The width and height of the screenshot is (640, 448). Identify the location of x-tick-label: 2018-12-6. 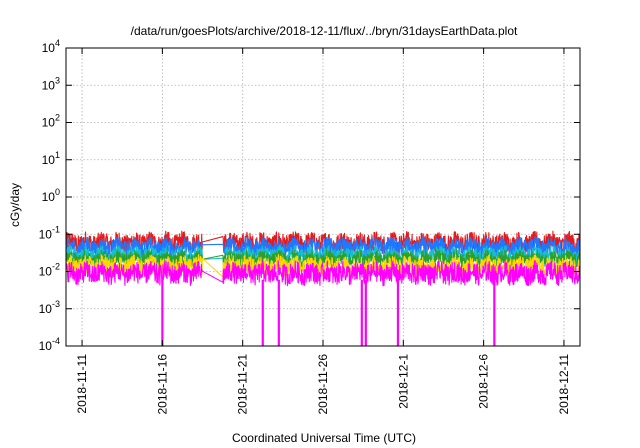
(484, 381).